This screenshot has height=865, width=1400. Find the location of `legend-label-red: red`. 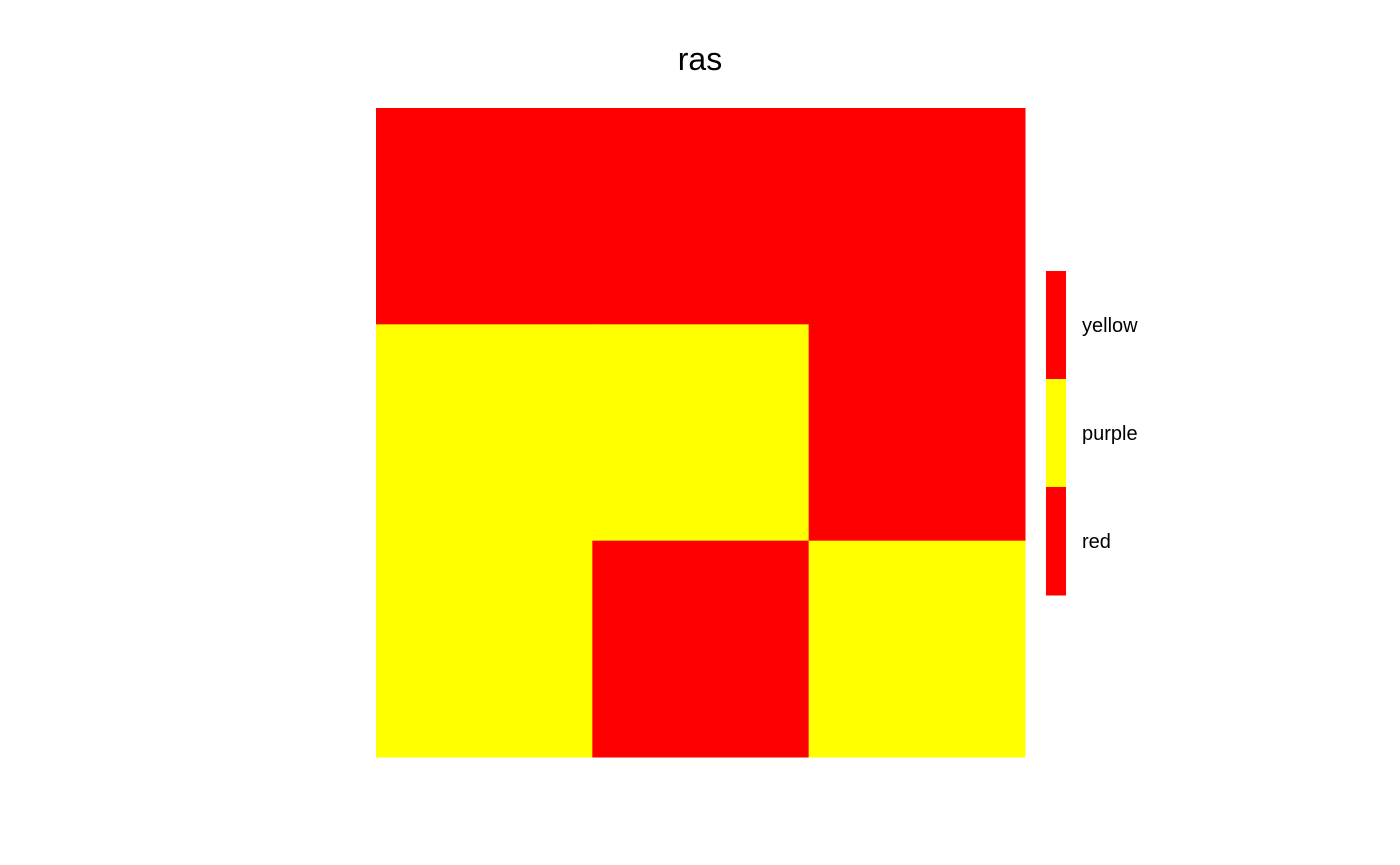

legend-label-red: red is located at coordinates (1096, 542).